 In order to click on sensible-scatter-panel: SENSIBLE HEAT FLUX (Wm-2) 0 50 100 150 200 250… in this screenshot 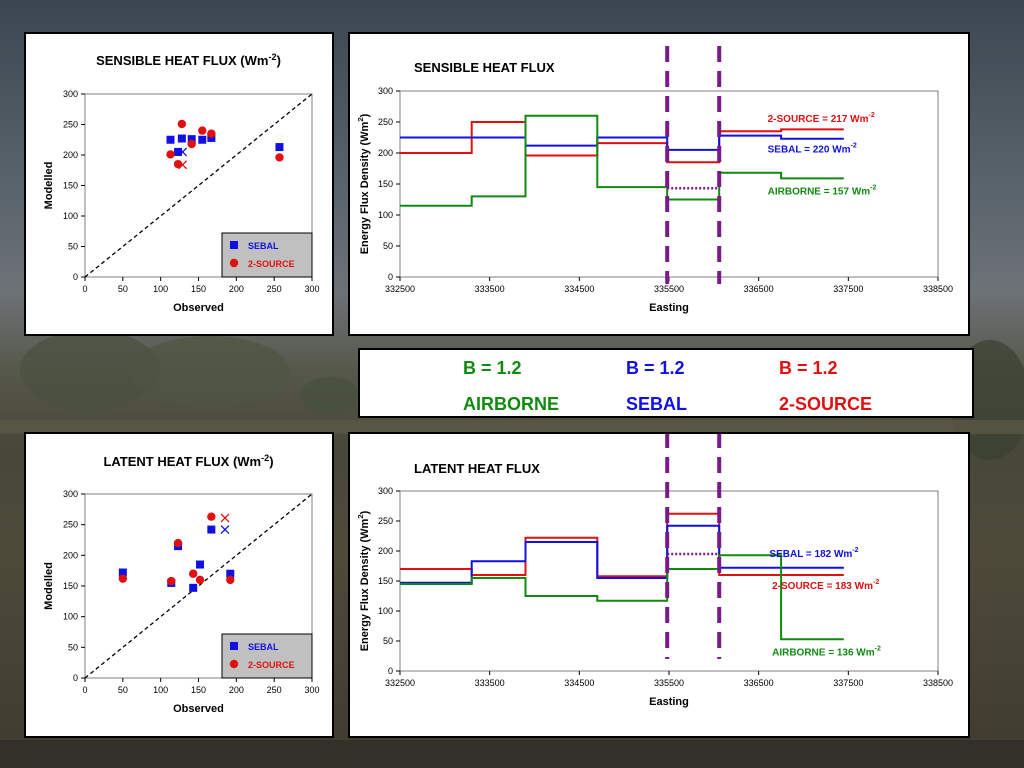, I will do `click(179, 184)`.